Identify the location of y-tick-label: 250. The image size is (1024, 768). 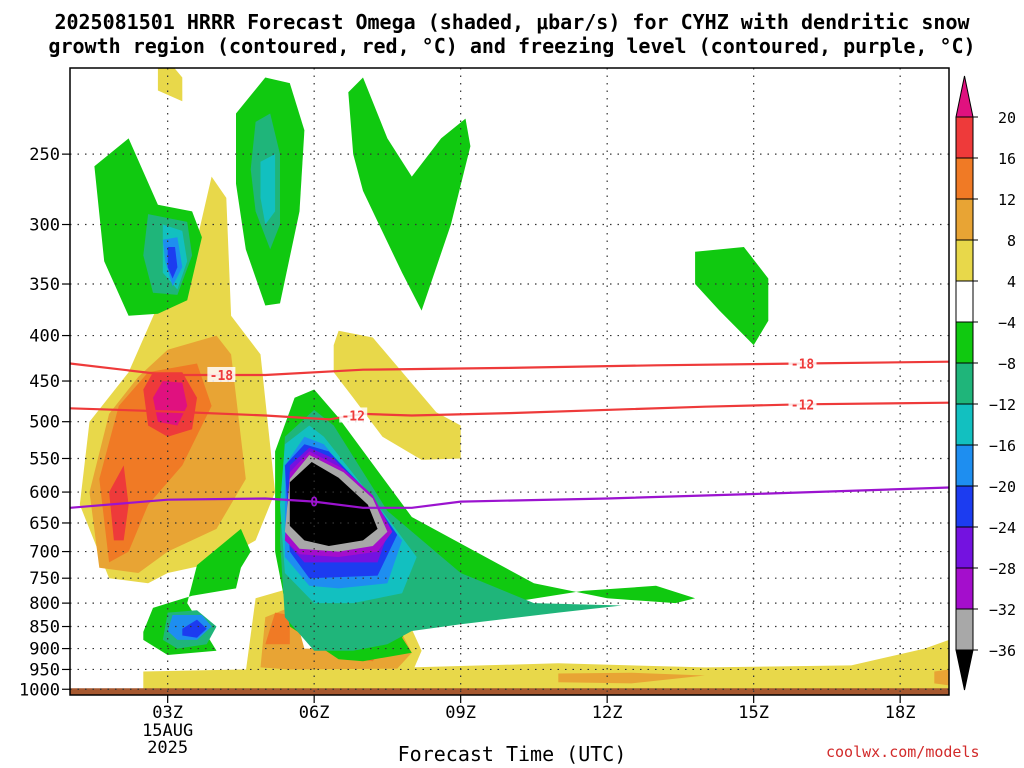
(44, 155).